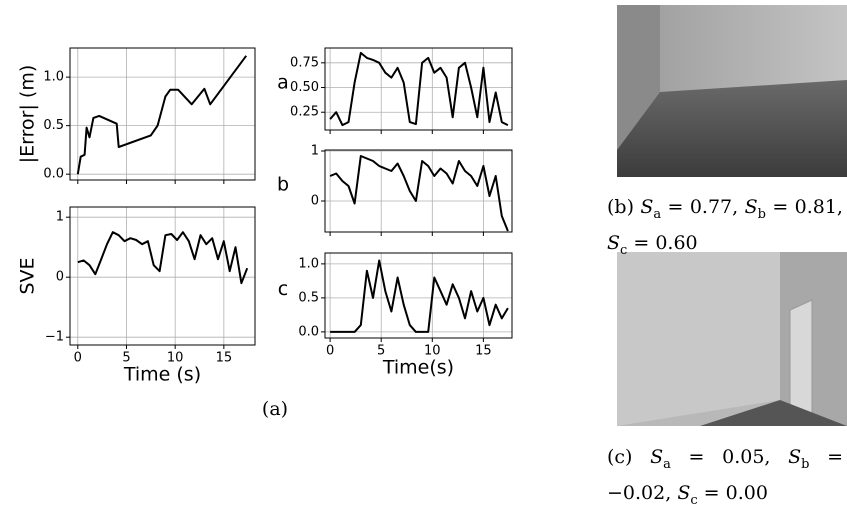 This screenshot has height=515, width=847. What do you see at coordinates (818, 207) in the screenshot?
I see `score-value: 0.81,` at bounding box center [818, 207].